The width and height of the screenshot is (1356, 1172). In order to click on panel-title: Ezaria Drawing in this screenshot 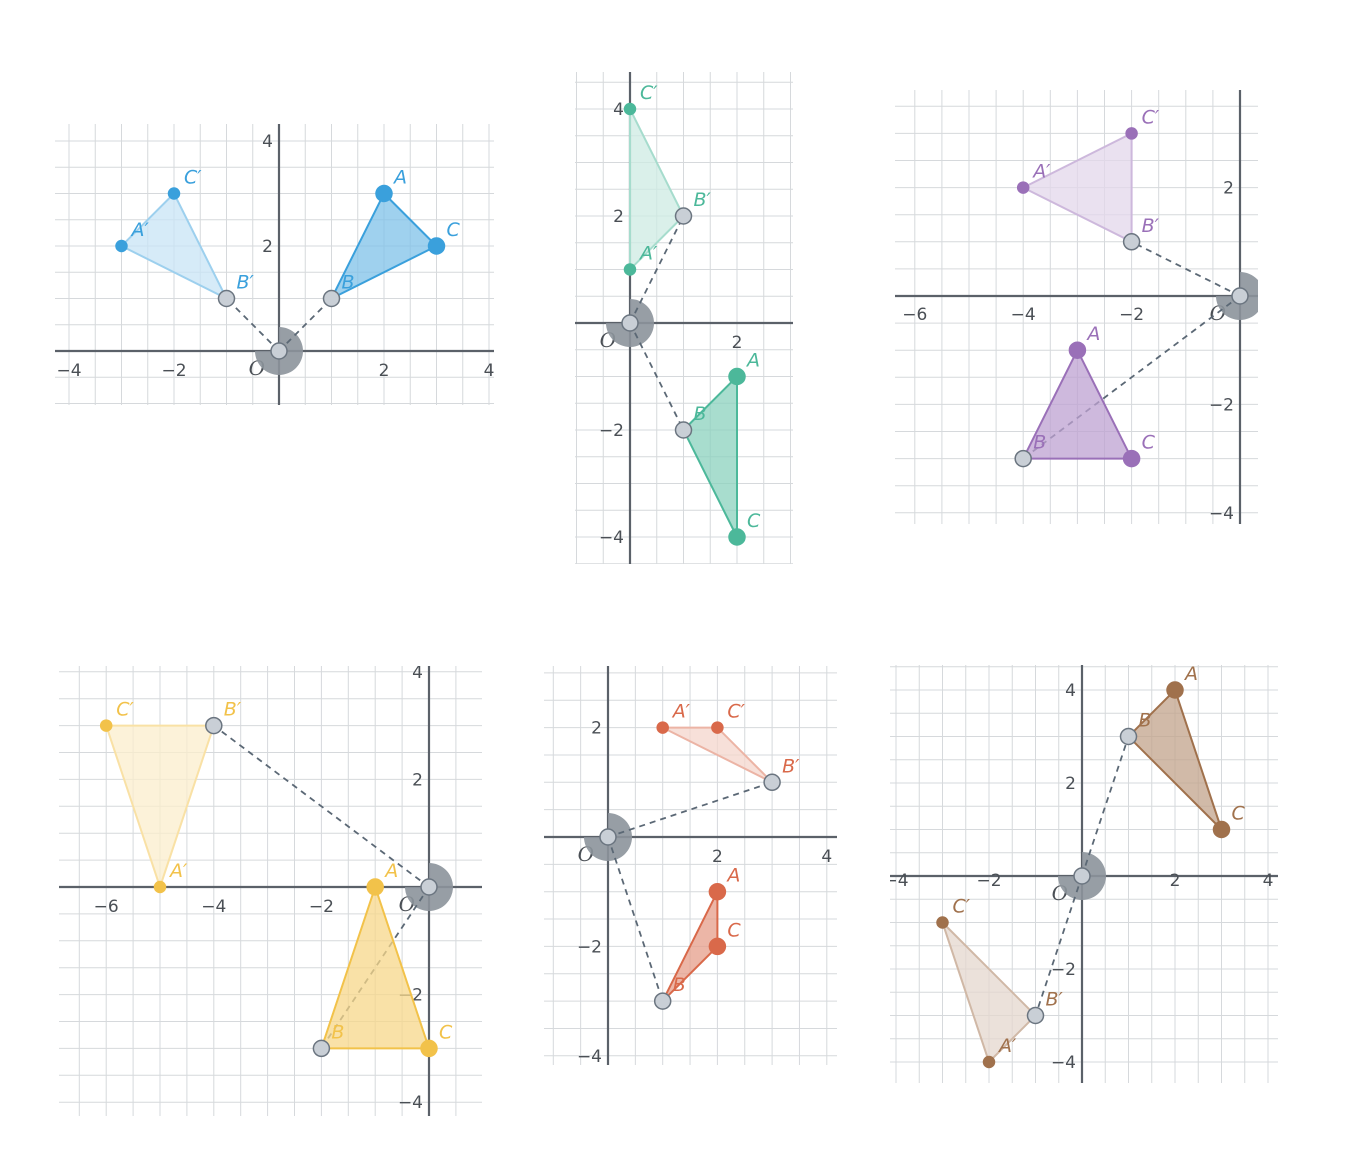, I will do `click(267, 616)`.